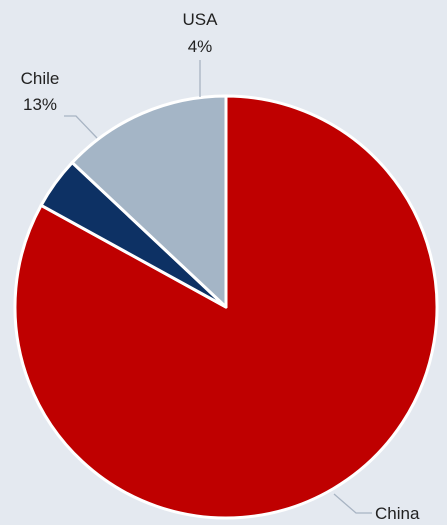 This screenshot has width=447, height=525. Describe the element at coordinates (201, 19) in the screenshot. I see `slice-label-usa: USA` at that location.